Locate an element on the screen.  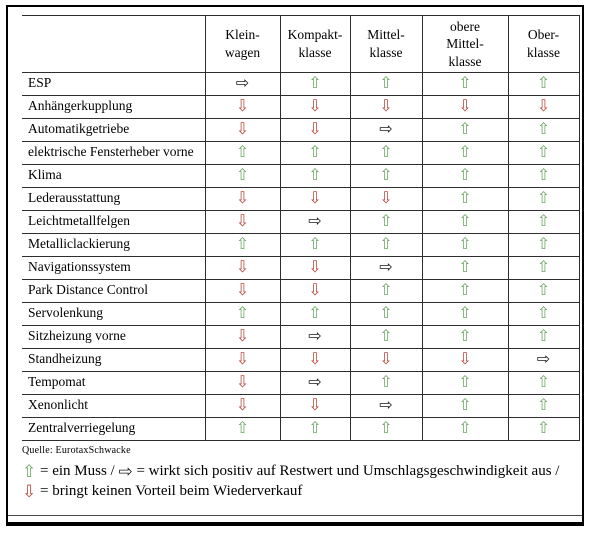
row-label: Tempomat is located at coordinates (114, 383).